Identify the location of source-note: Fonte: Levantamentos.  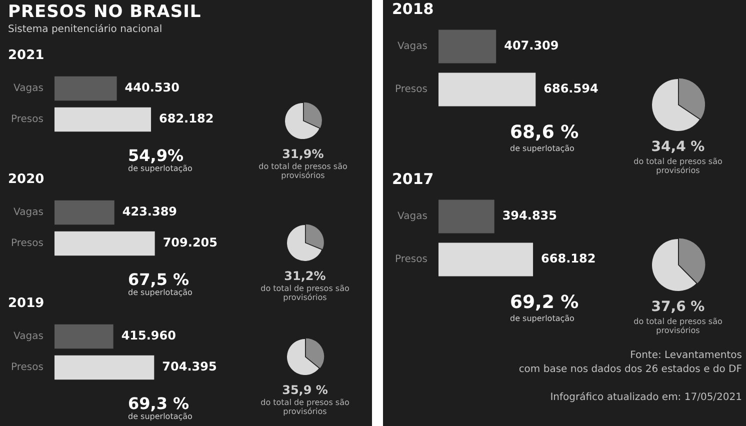
(686, 355).